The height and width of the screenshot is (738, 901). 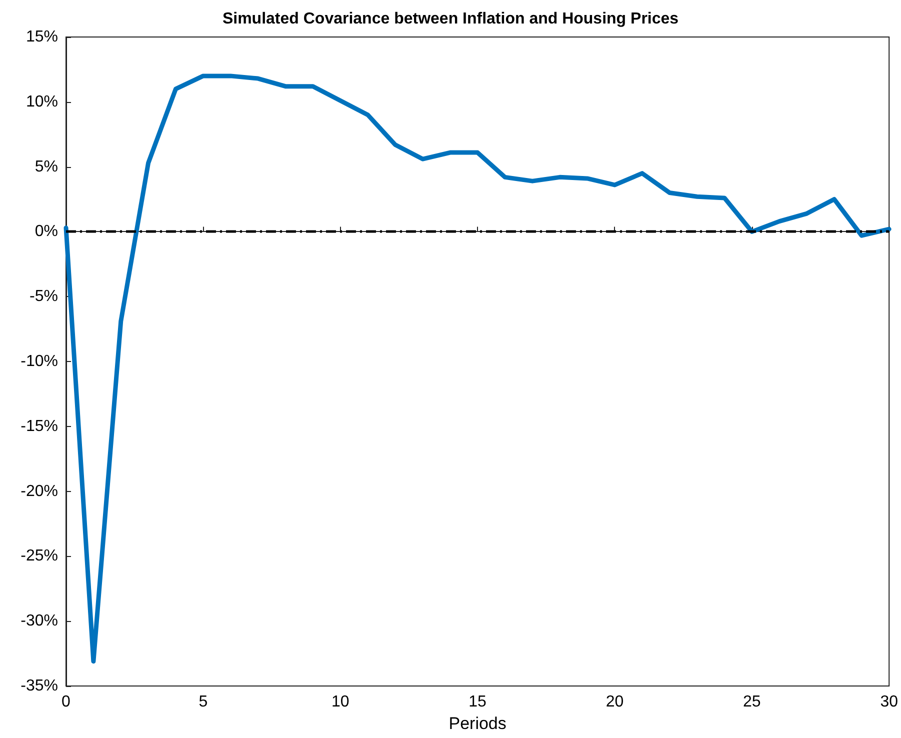 What do you see at coordinates (39, 426) in the screenshot?
I see `y-tick-label: -15%` at bounding box center [39, 426].